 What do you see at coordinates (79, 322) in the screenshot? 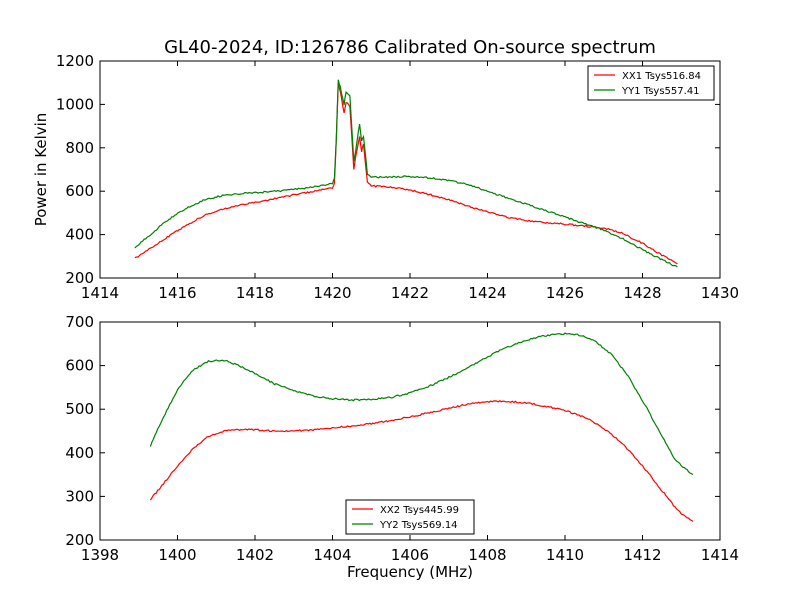
I see `y-tick-label: 700` at bounding box center [79, 322].